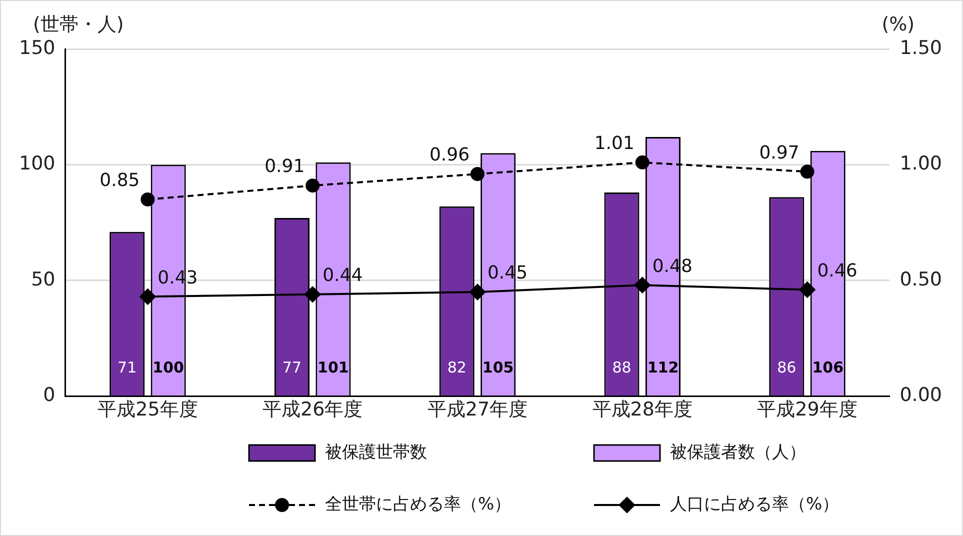 This screenshot has height=536, width=963. What do you see at coordinates (456, 367) in the screenshot?
I see `data-label: 82` at bounding box center [456, 367].